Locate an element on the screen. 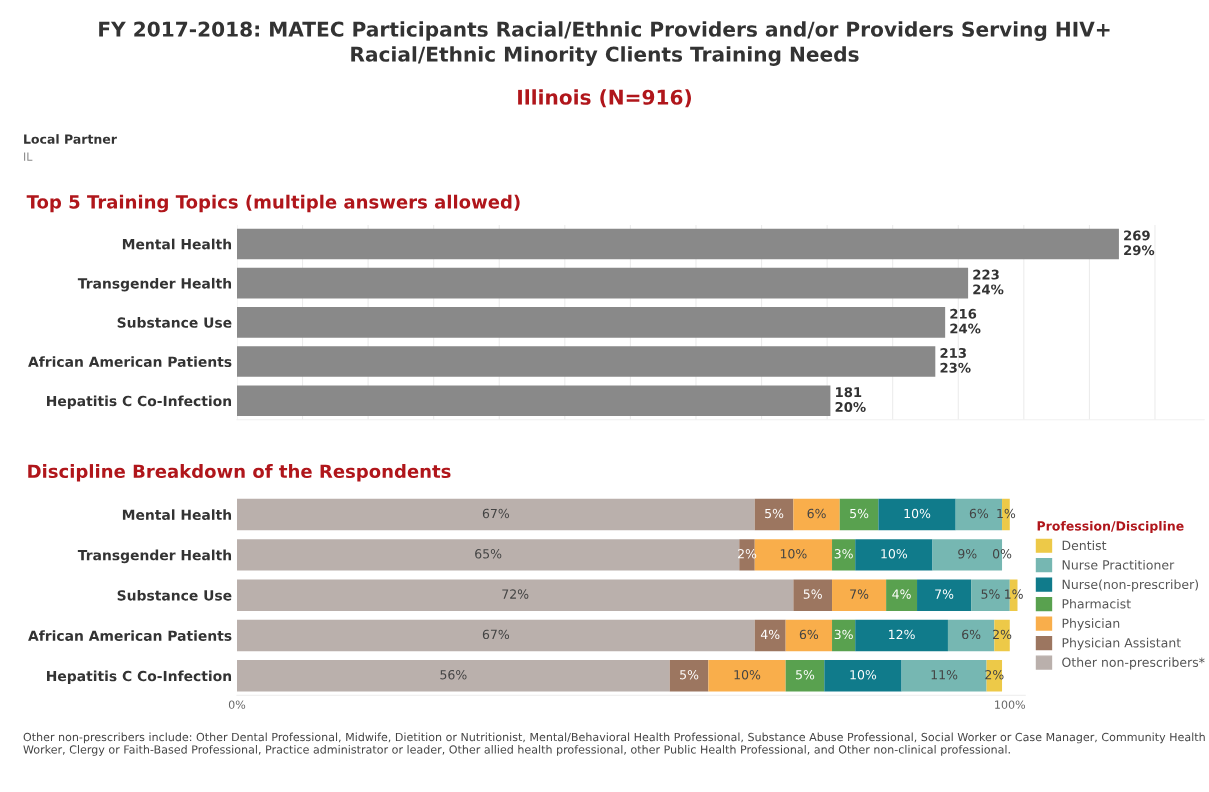 Image resolution: width=1209 pixels, height=792 pixels. legend-label: Dentist is located at coordinates (1084, 545).